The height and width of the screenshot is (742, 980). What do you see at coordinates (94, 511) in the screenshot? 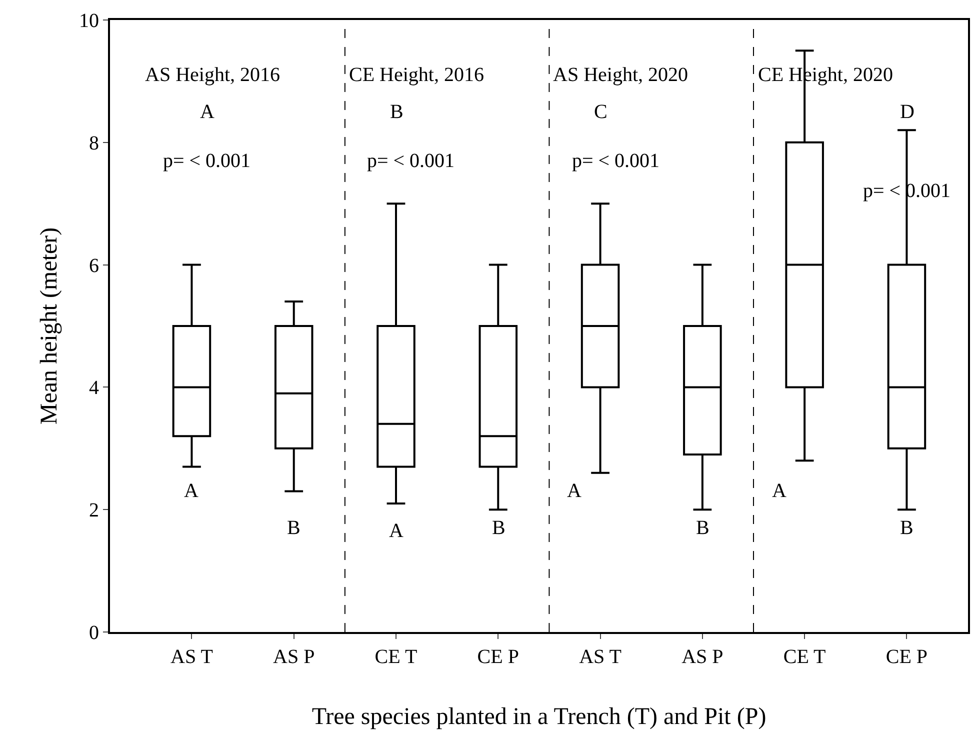
I see `y-tick-label: 2` at bounding box center [94, 511].